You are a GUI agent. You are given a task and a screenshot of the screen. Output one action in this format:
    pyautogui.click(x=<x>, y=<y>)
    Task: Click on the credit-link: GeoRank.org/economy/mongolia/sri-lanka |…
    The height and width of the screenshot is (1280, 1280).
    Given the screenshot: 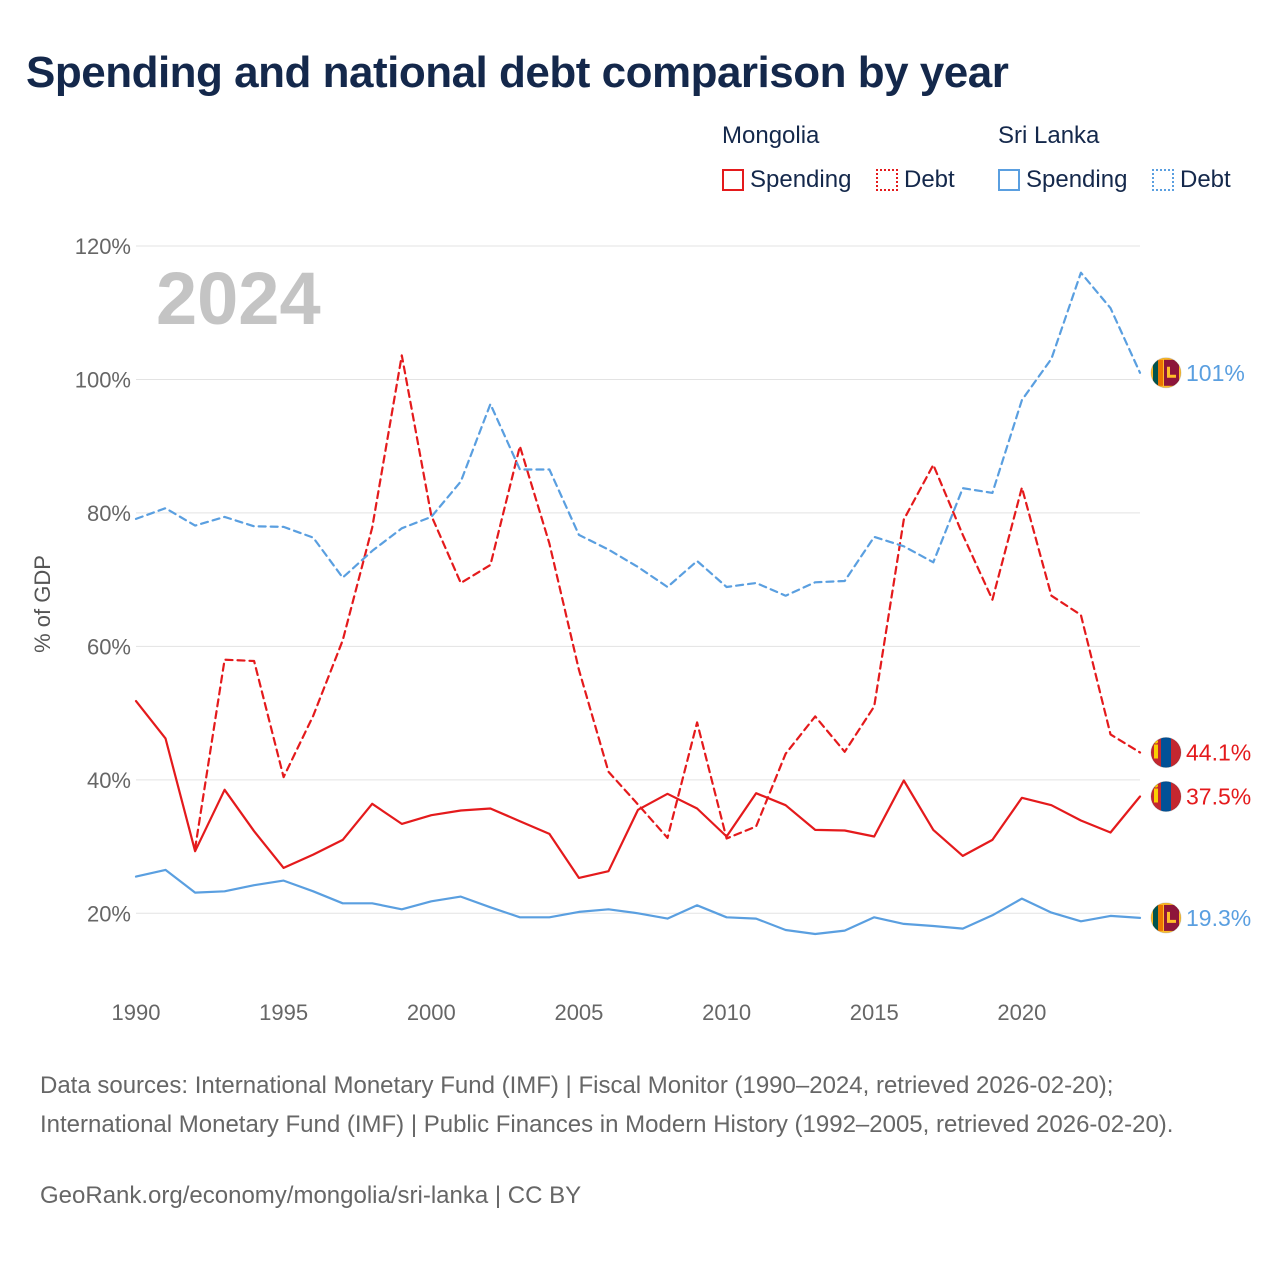 What is the action you would take?
    pyautogui.click(x=311, y=1195)
    